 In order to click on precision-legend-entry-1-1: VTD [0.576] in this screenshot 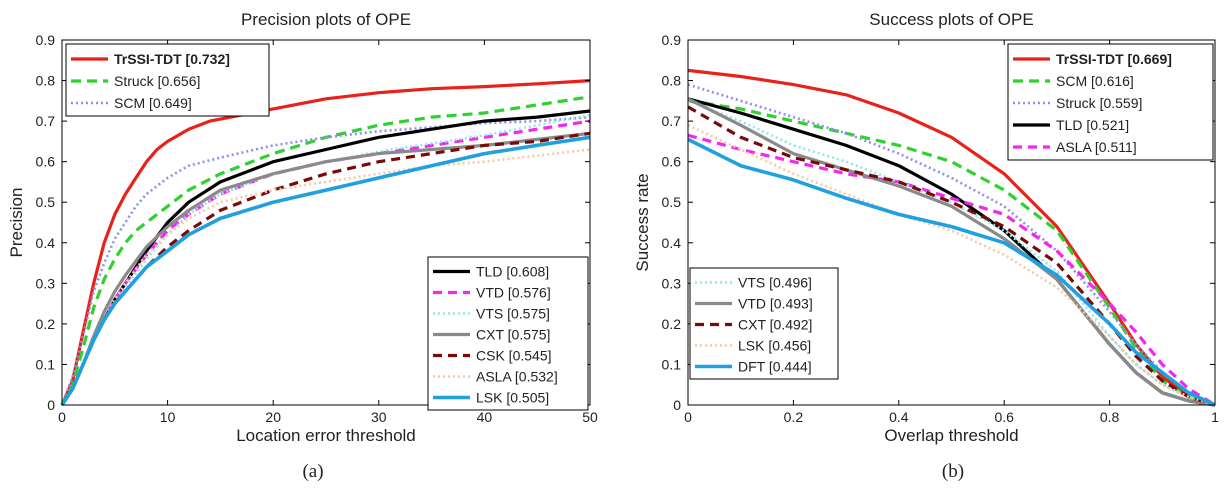, I will do `click(513, 293)`.